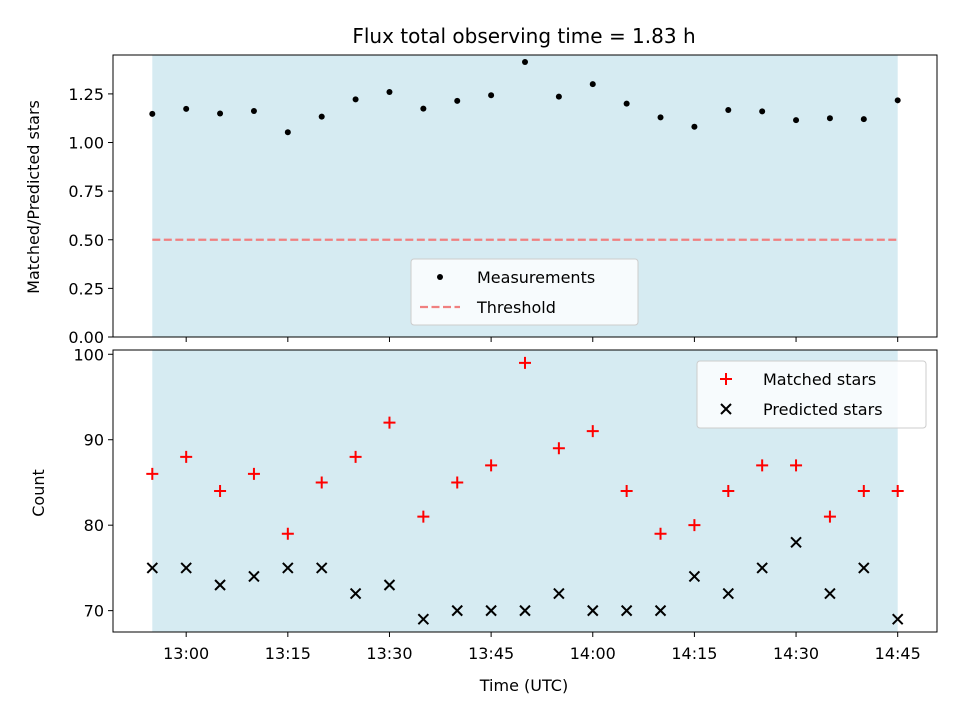  What do you see at coordinates (542, 647) in the screenshot?
I see `x-axis: 13:00 13:15 13:30 13:45 14:00 14:15 14:30 14:45` at bounding box center [542, 647].